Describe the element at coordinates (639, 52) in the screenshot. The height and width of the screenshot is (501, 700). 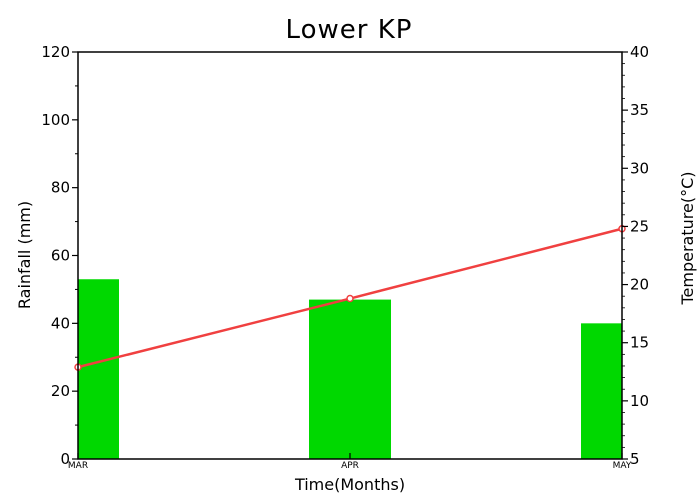
I see `y2-tick-label: 40` at that location.